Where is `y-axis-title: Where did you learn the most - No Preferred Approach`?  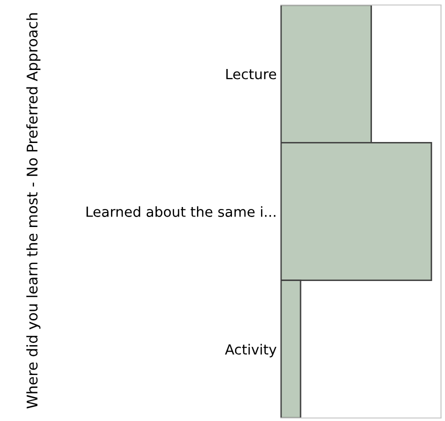 y-axis-title: Where did you learn the most - No Preferred Approach is located at coordinates (33, 210).